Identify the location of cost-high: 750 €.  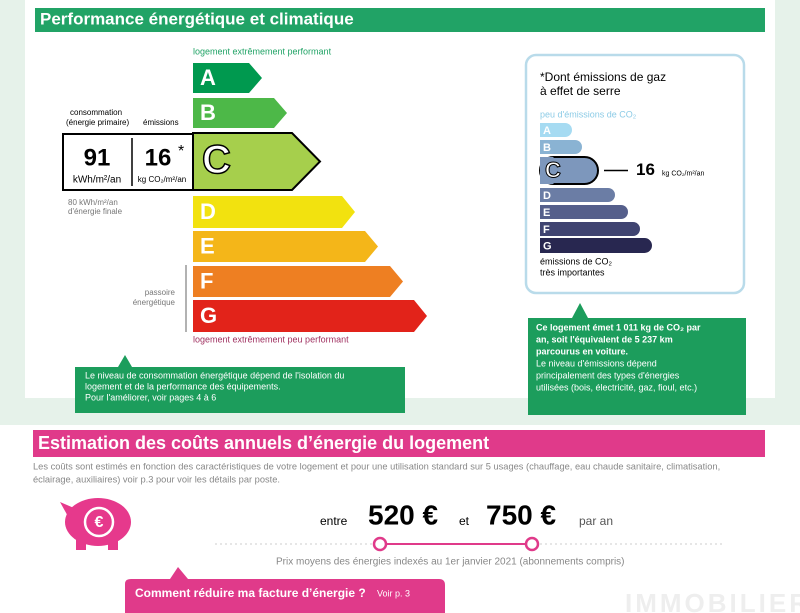
(521, 514).